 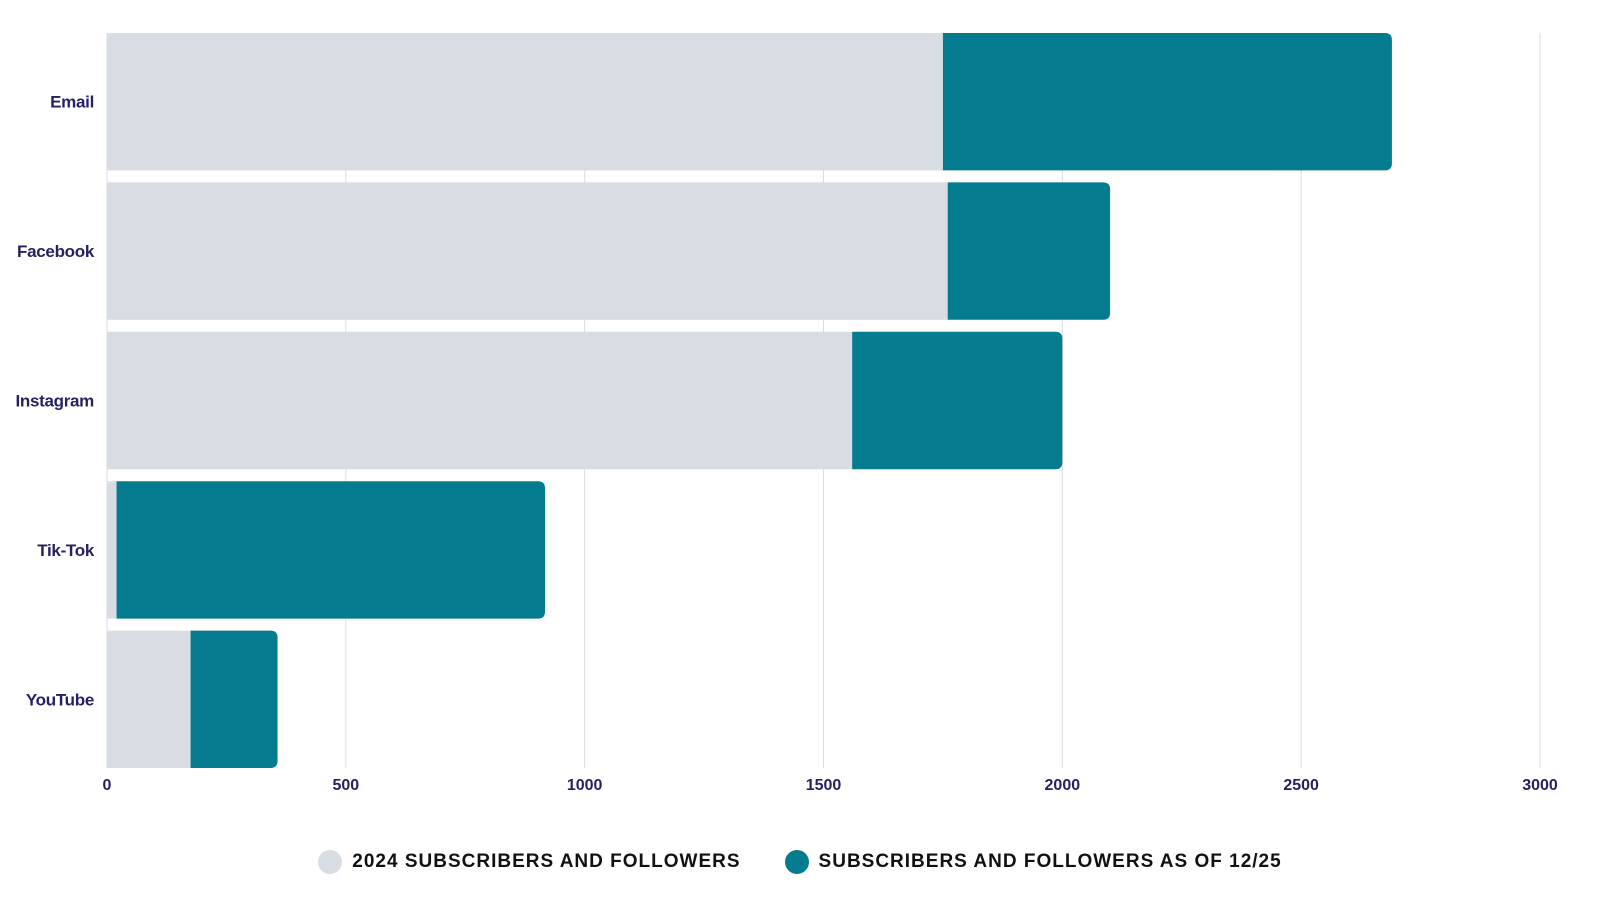 What do you see at coordinates (546, 861) in the screenshot?
I see `legend-label-2024: 2024 SUBSCRIBERS AND FOLLOWERS` at bounding box center [546, 861].